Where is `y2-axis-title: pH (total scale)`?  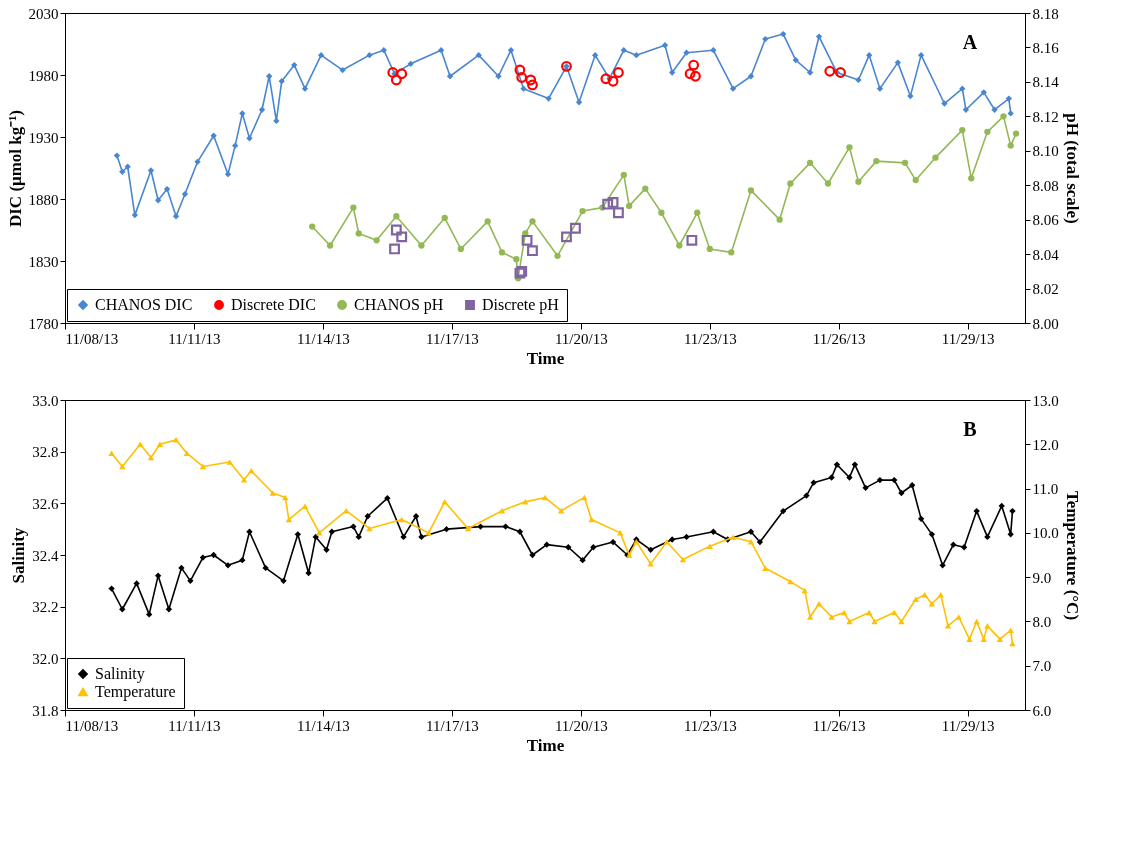 y2-axis-title: pH (total scale) is located at coordinates (1072, 168).